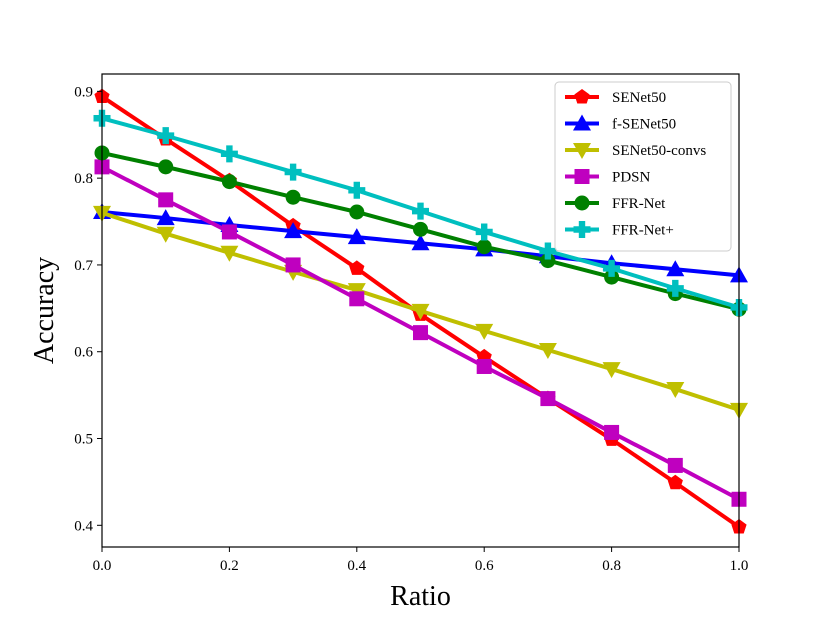 This screenshot has height=621, width=822. Describe the element at coordinates (229, 566) in the screenshot. I see `x-tick-label: 0.2` at that location.